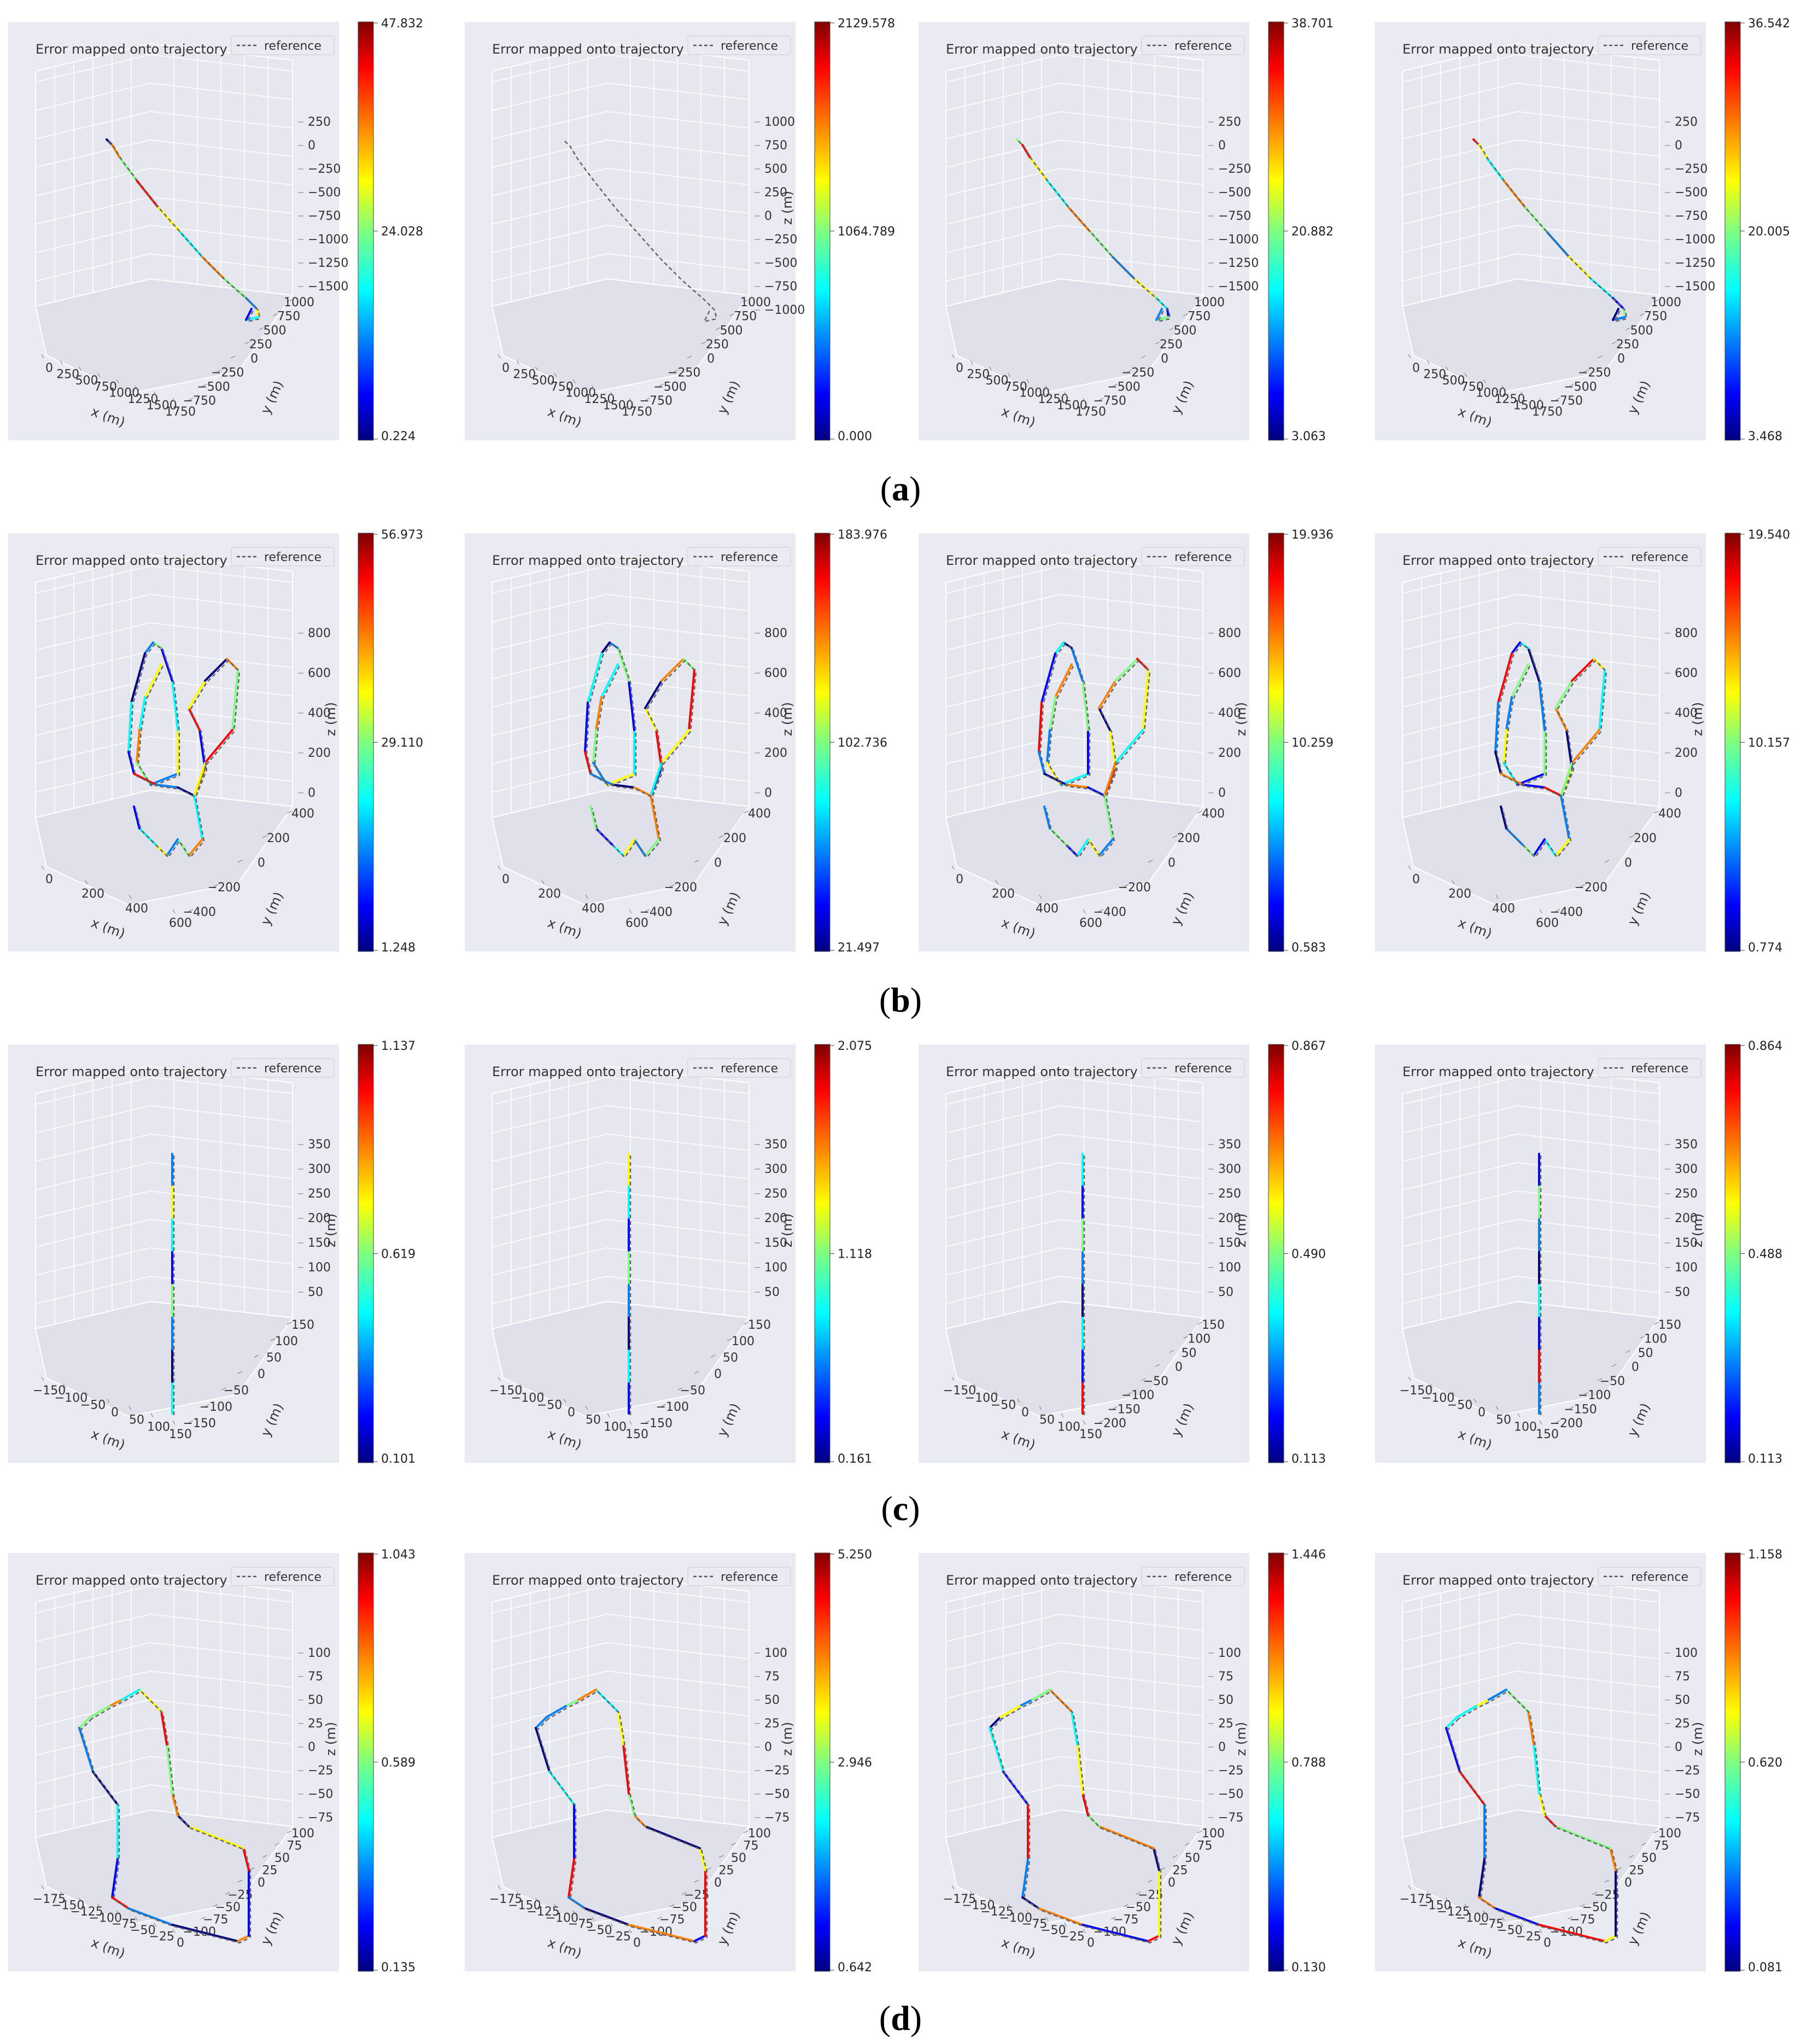  I want to click on y-tick-label: 1000, so click(1209, 302).